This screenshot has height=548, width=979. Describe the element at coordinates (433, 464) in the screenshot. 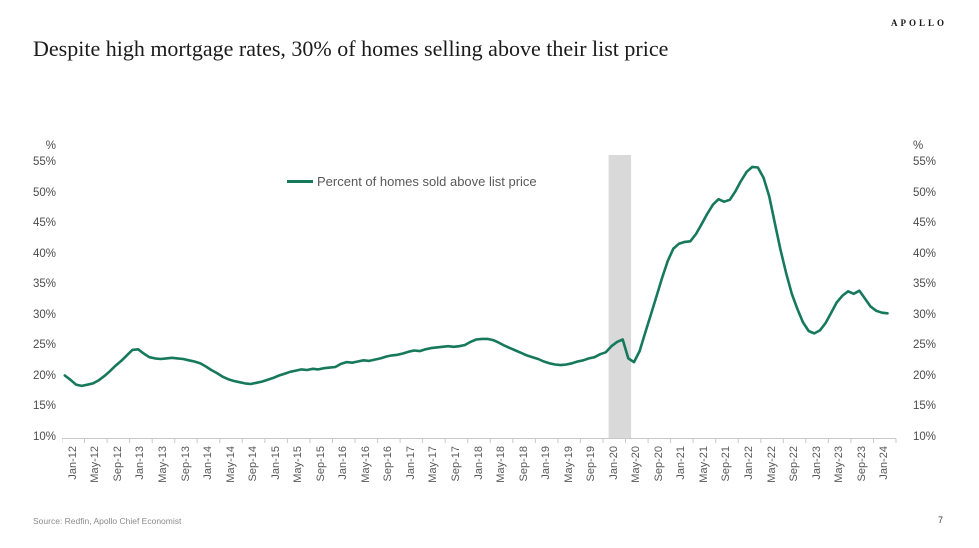

I see `x-tick-label: May-17` at that location.